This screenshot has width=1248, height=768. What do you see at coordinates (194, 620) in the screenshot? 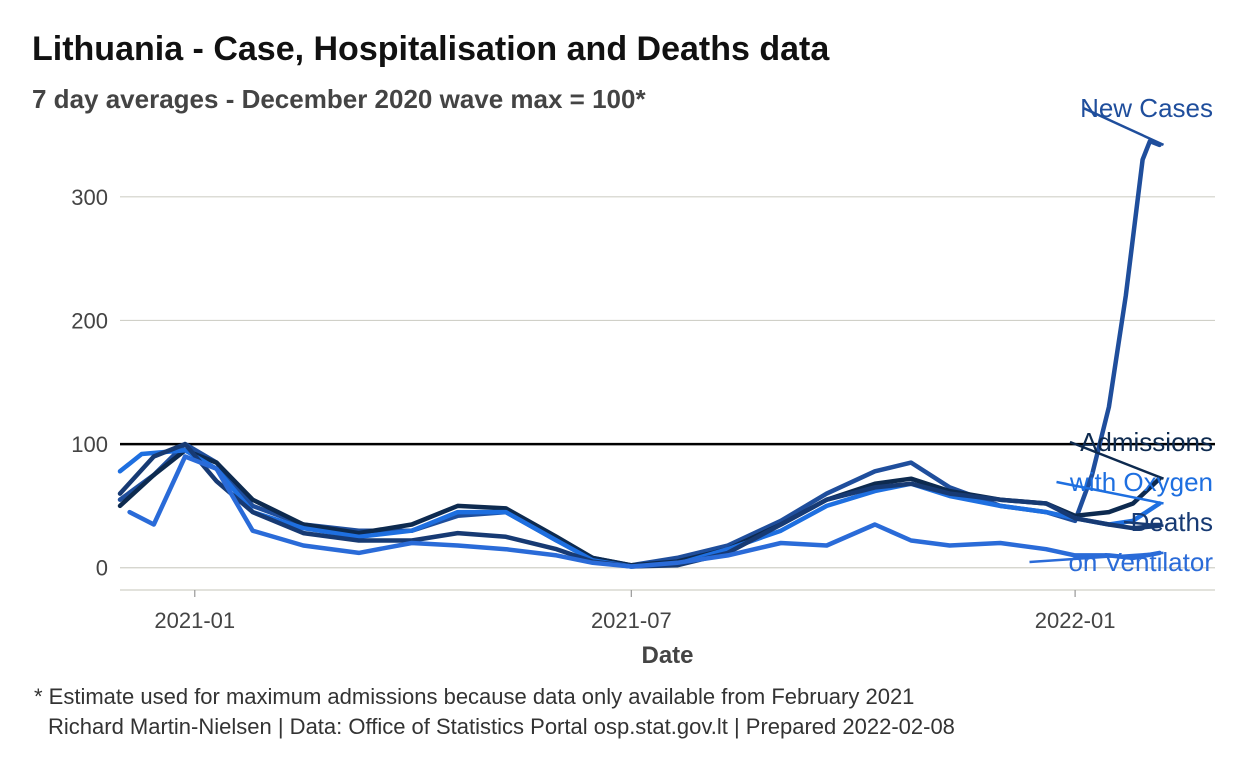
I see `x-tick-label: 2021-01` at bounding box center [194, 620].